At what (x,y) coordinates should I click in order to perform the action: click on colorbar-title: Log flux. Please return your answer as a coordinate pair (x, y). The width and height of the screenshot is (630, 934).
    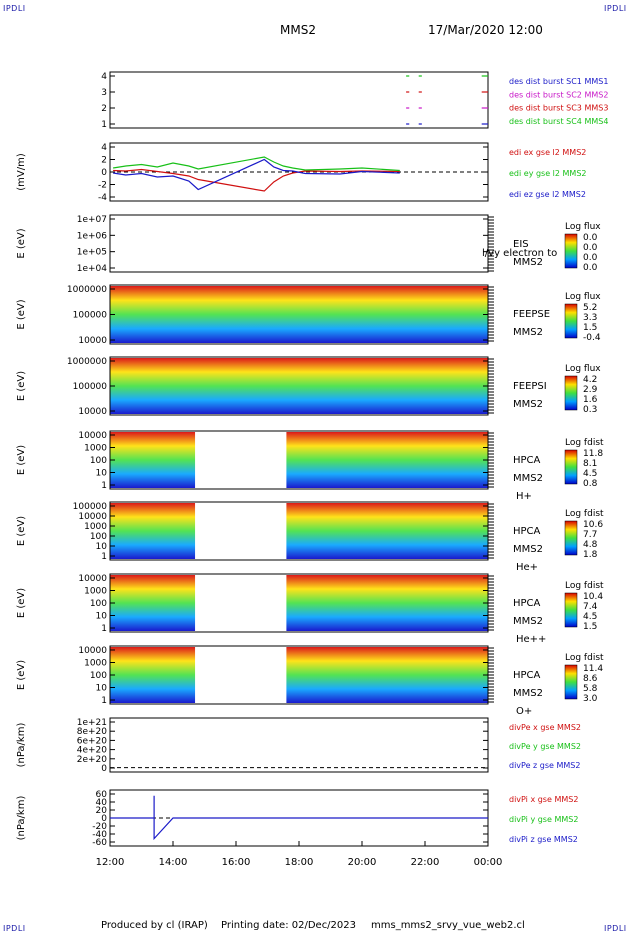
    Looking at the image, I should click on (583, 227).